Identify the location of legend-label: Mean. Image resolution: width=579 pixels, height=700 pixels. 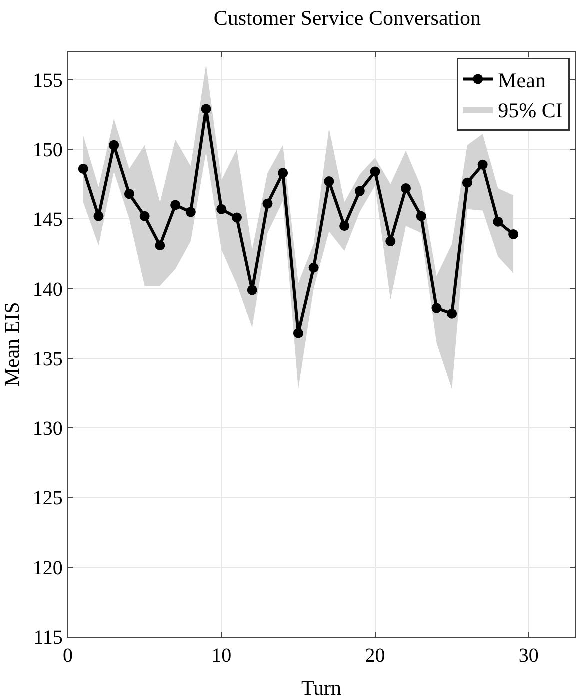
(522, 80).